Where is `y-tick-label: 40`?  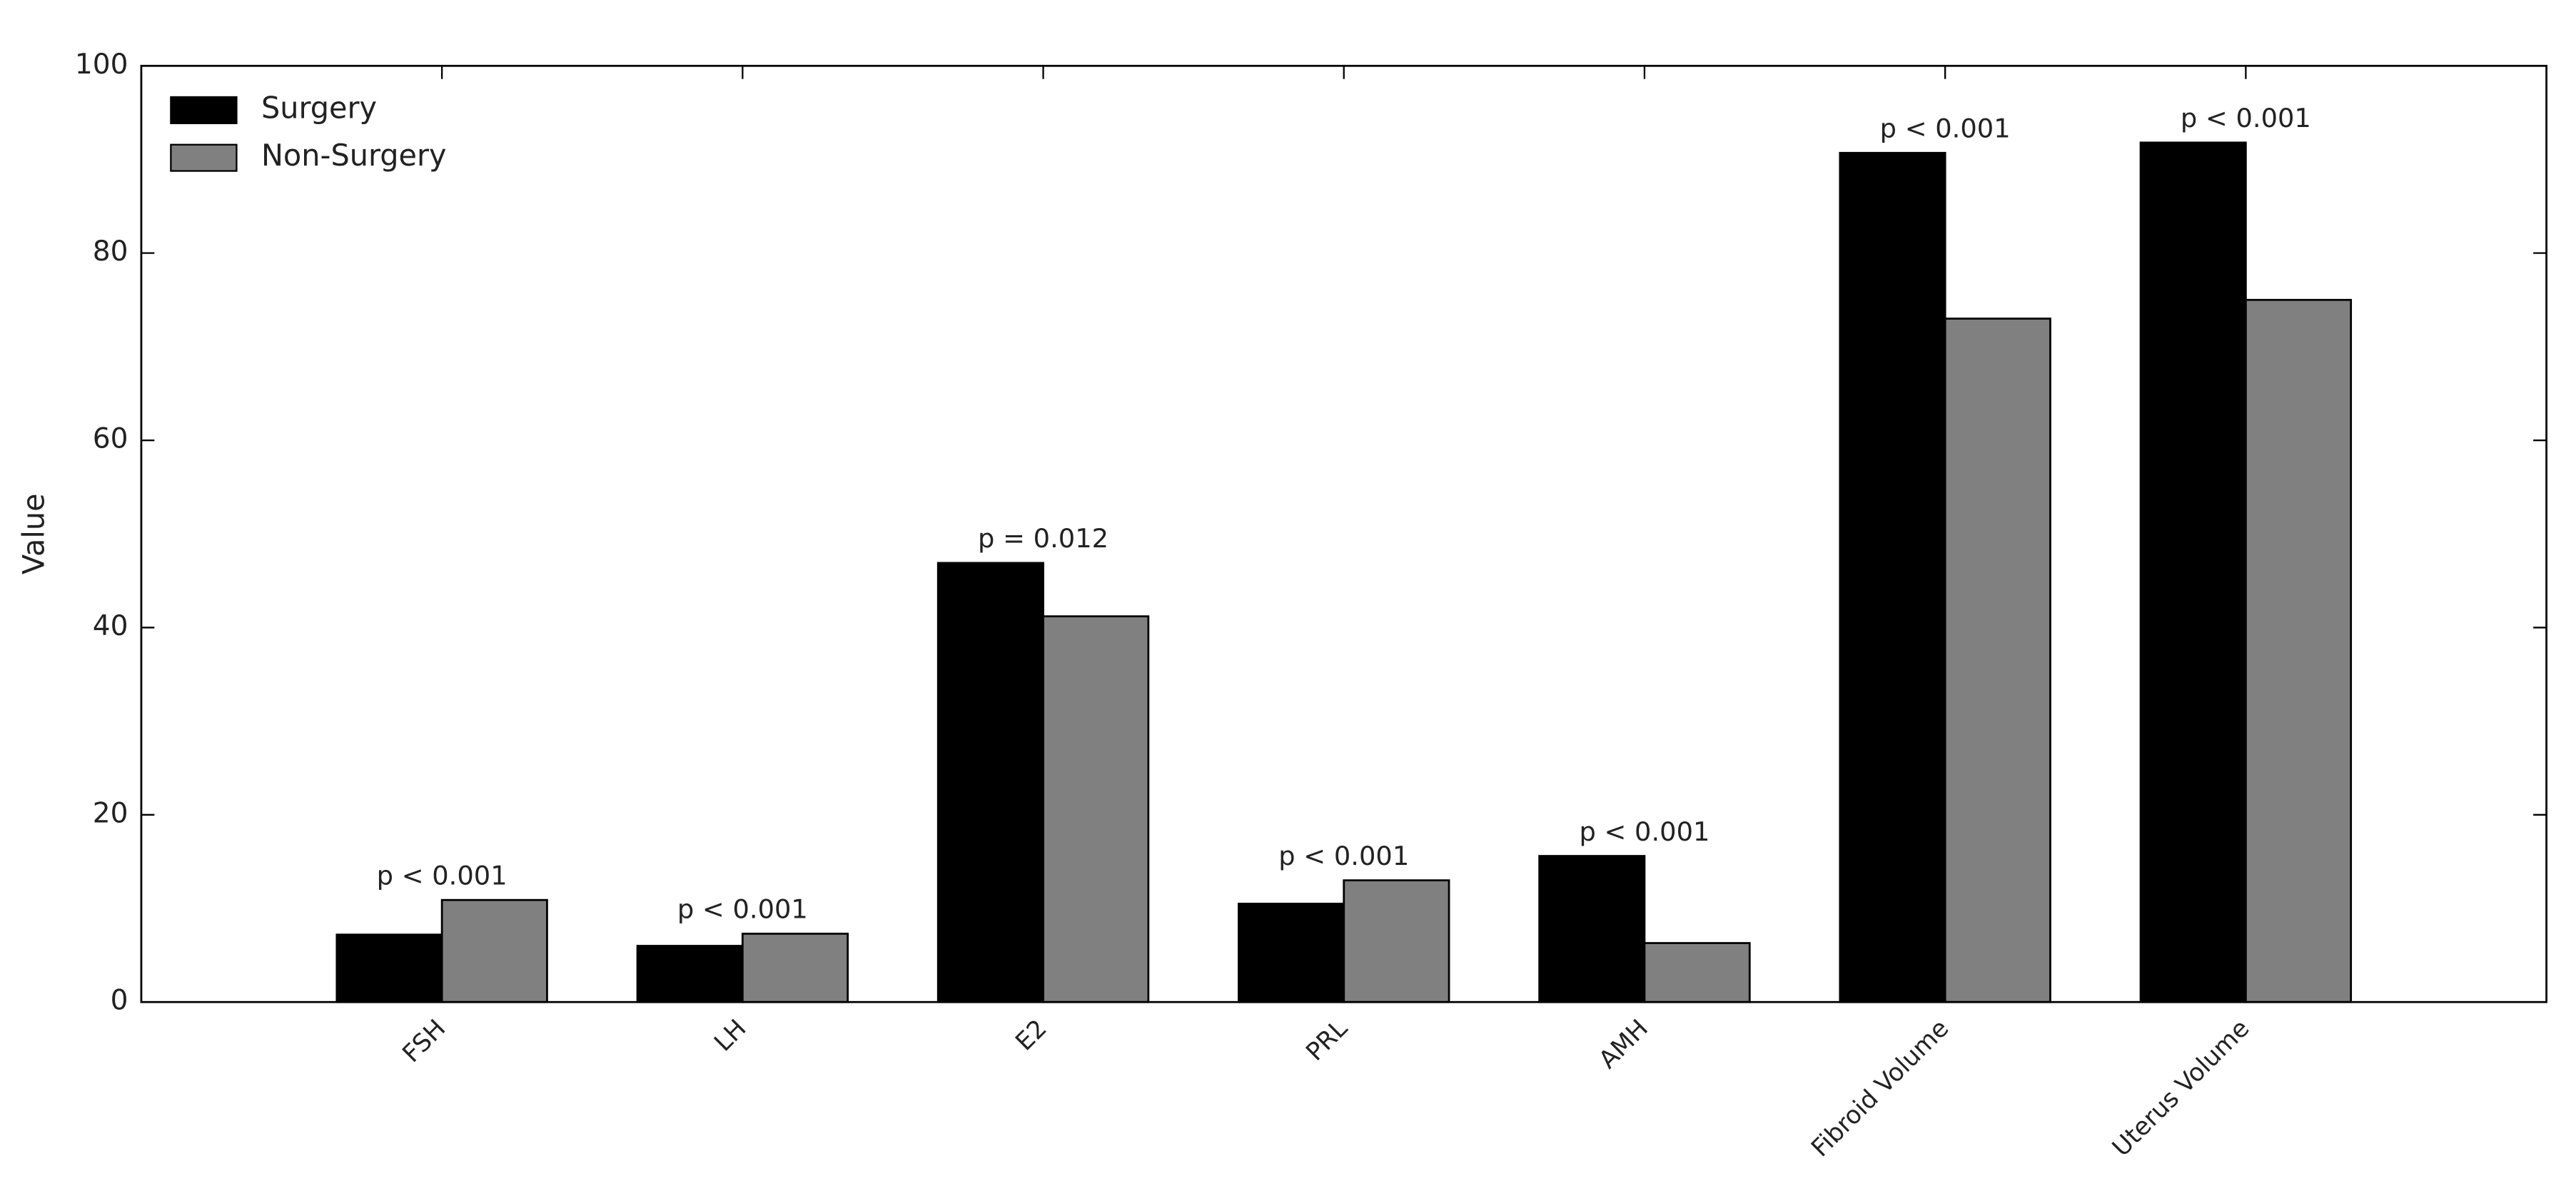 y-tick-label: 40 is located at coordinates (110, 626).